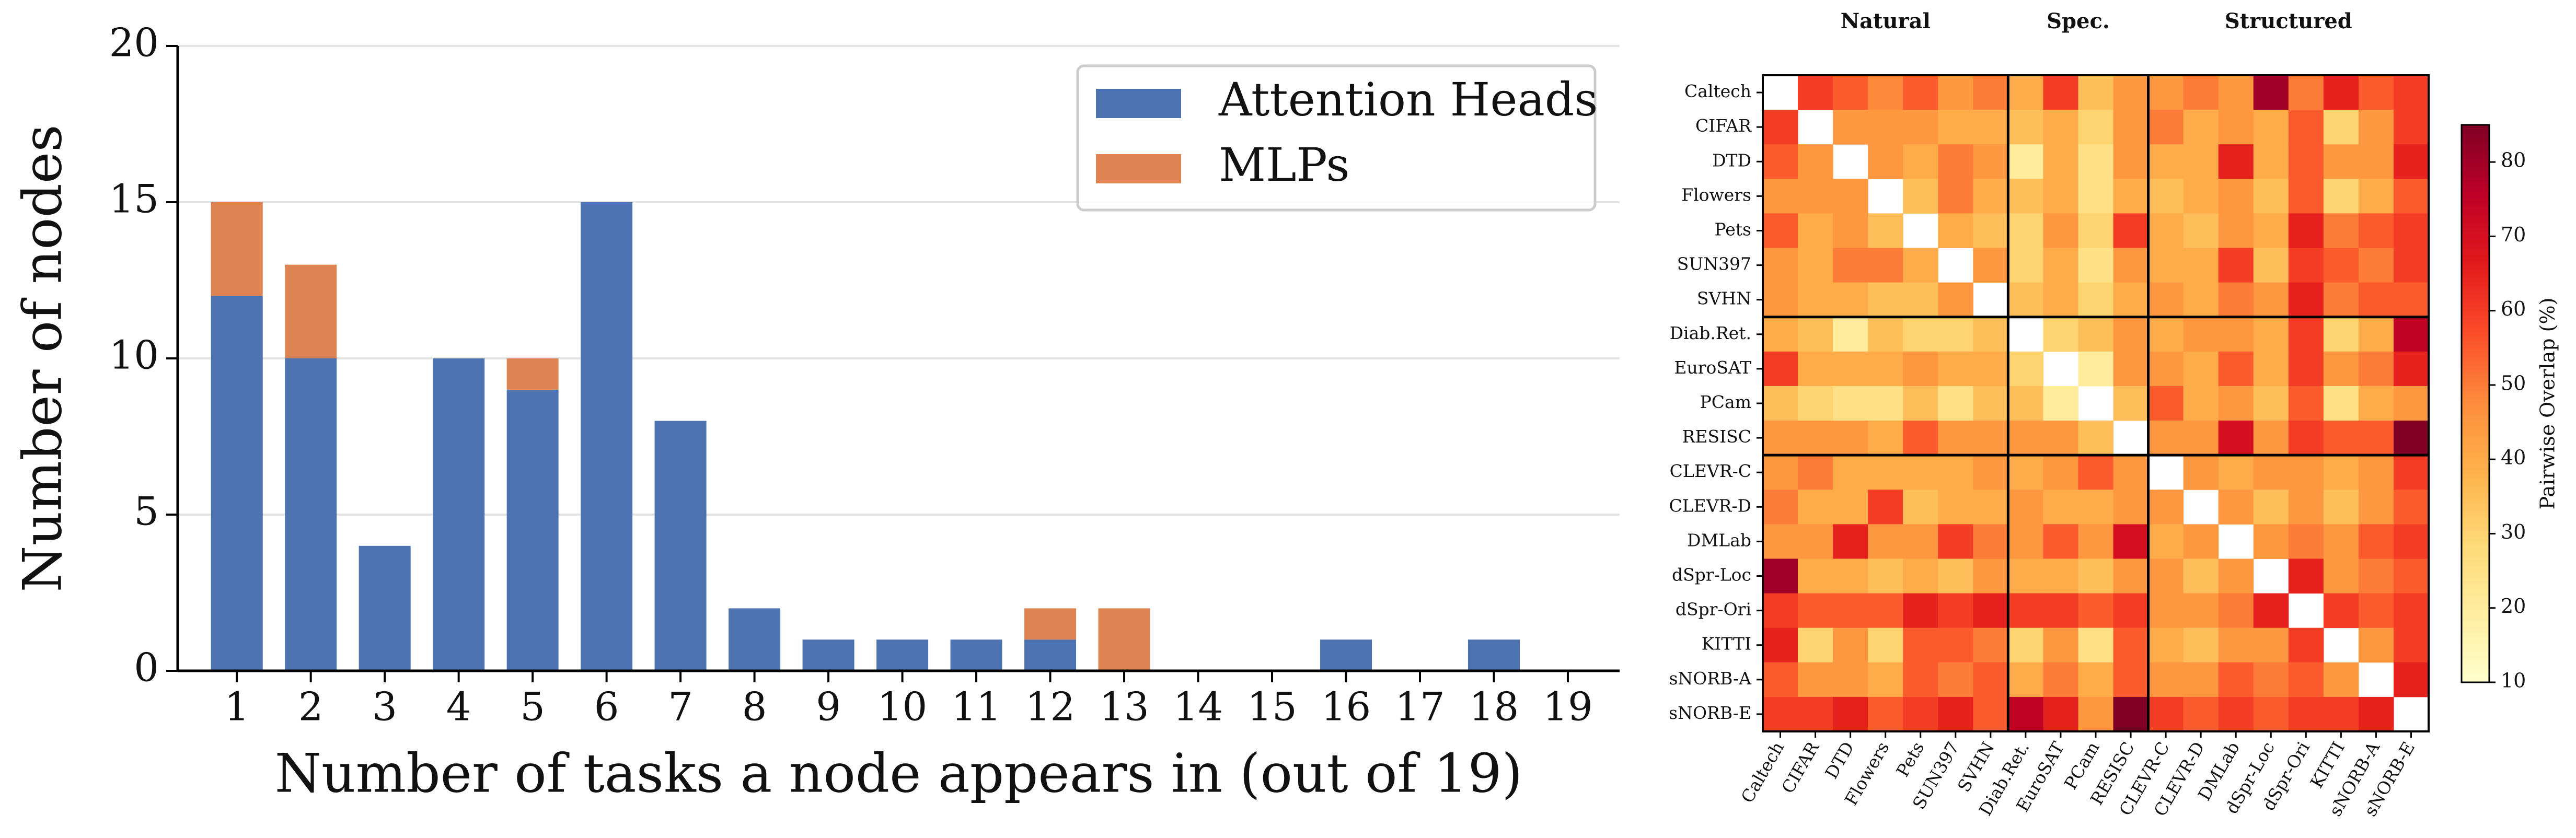  I want to click on row-label: dSpr-Ori, so click(1713, 610).